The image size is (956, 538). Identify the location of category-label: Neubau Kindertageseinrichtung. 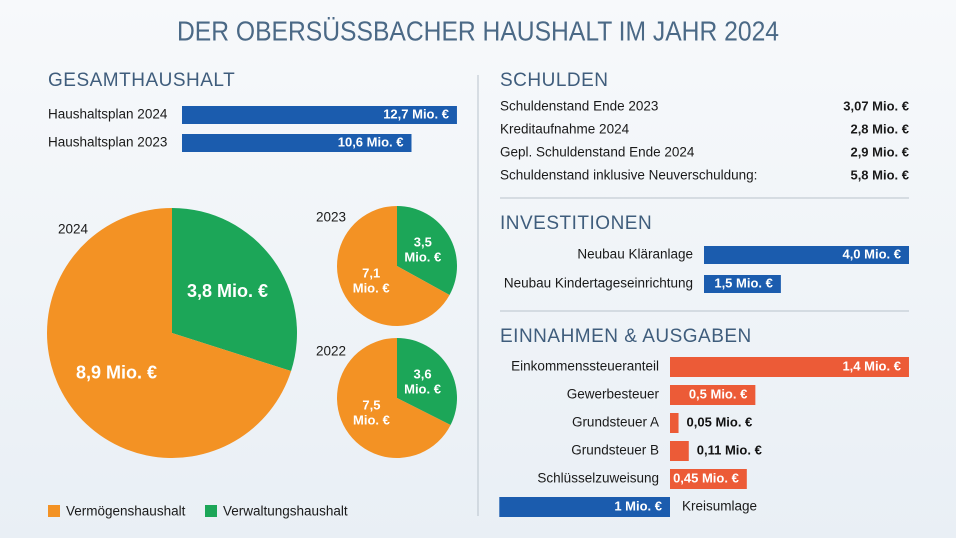
(598, 283).